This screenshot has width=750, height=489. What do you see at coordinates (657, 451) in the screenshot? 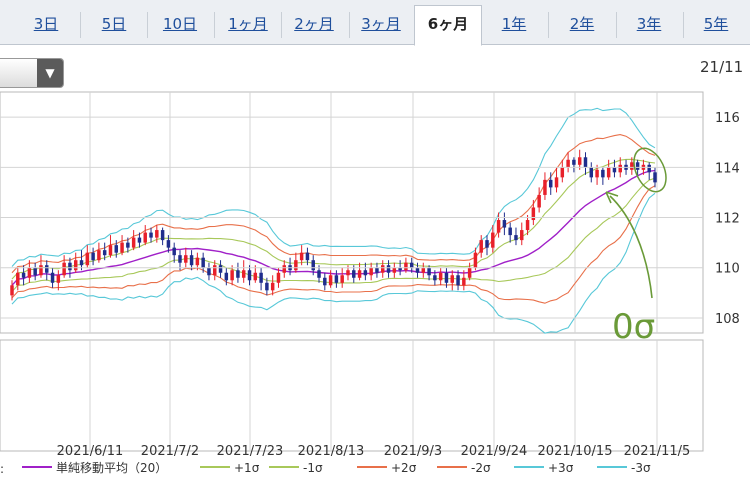
I see `x-tick-label: 2021/11/5` at bounding box center [657, 451].